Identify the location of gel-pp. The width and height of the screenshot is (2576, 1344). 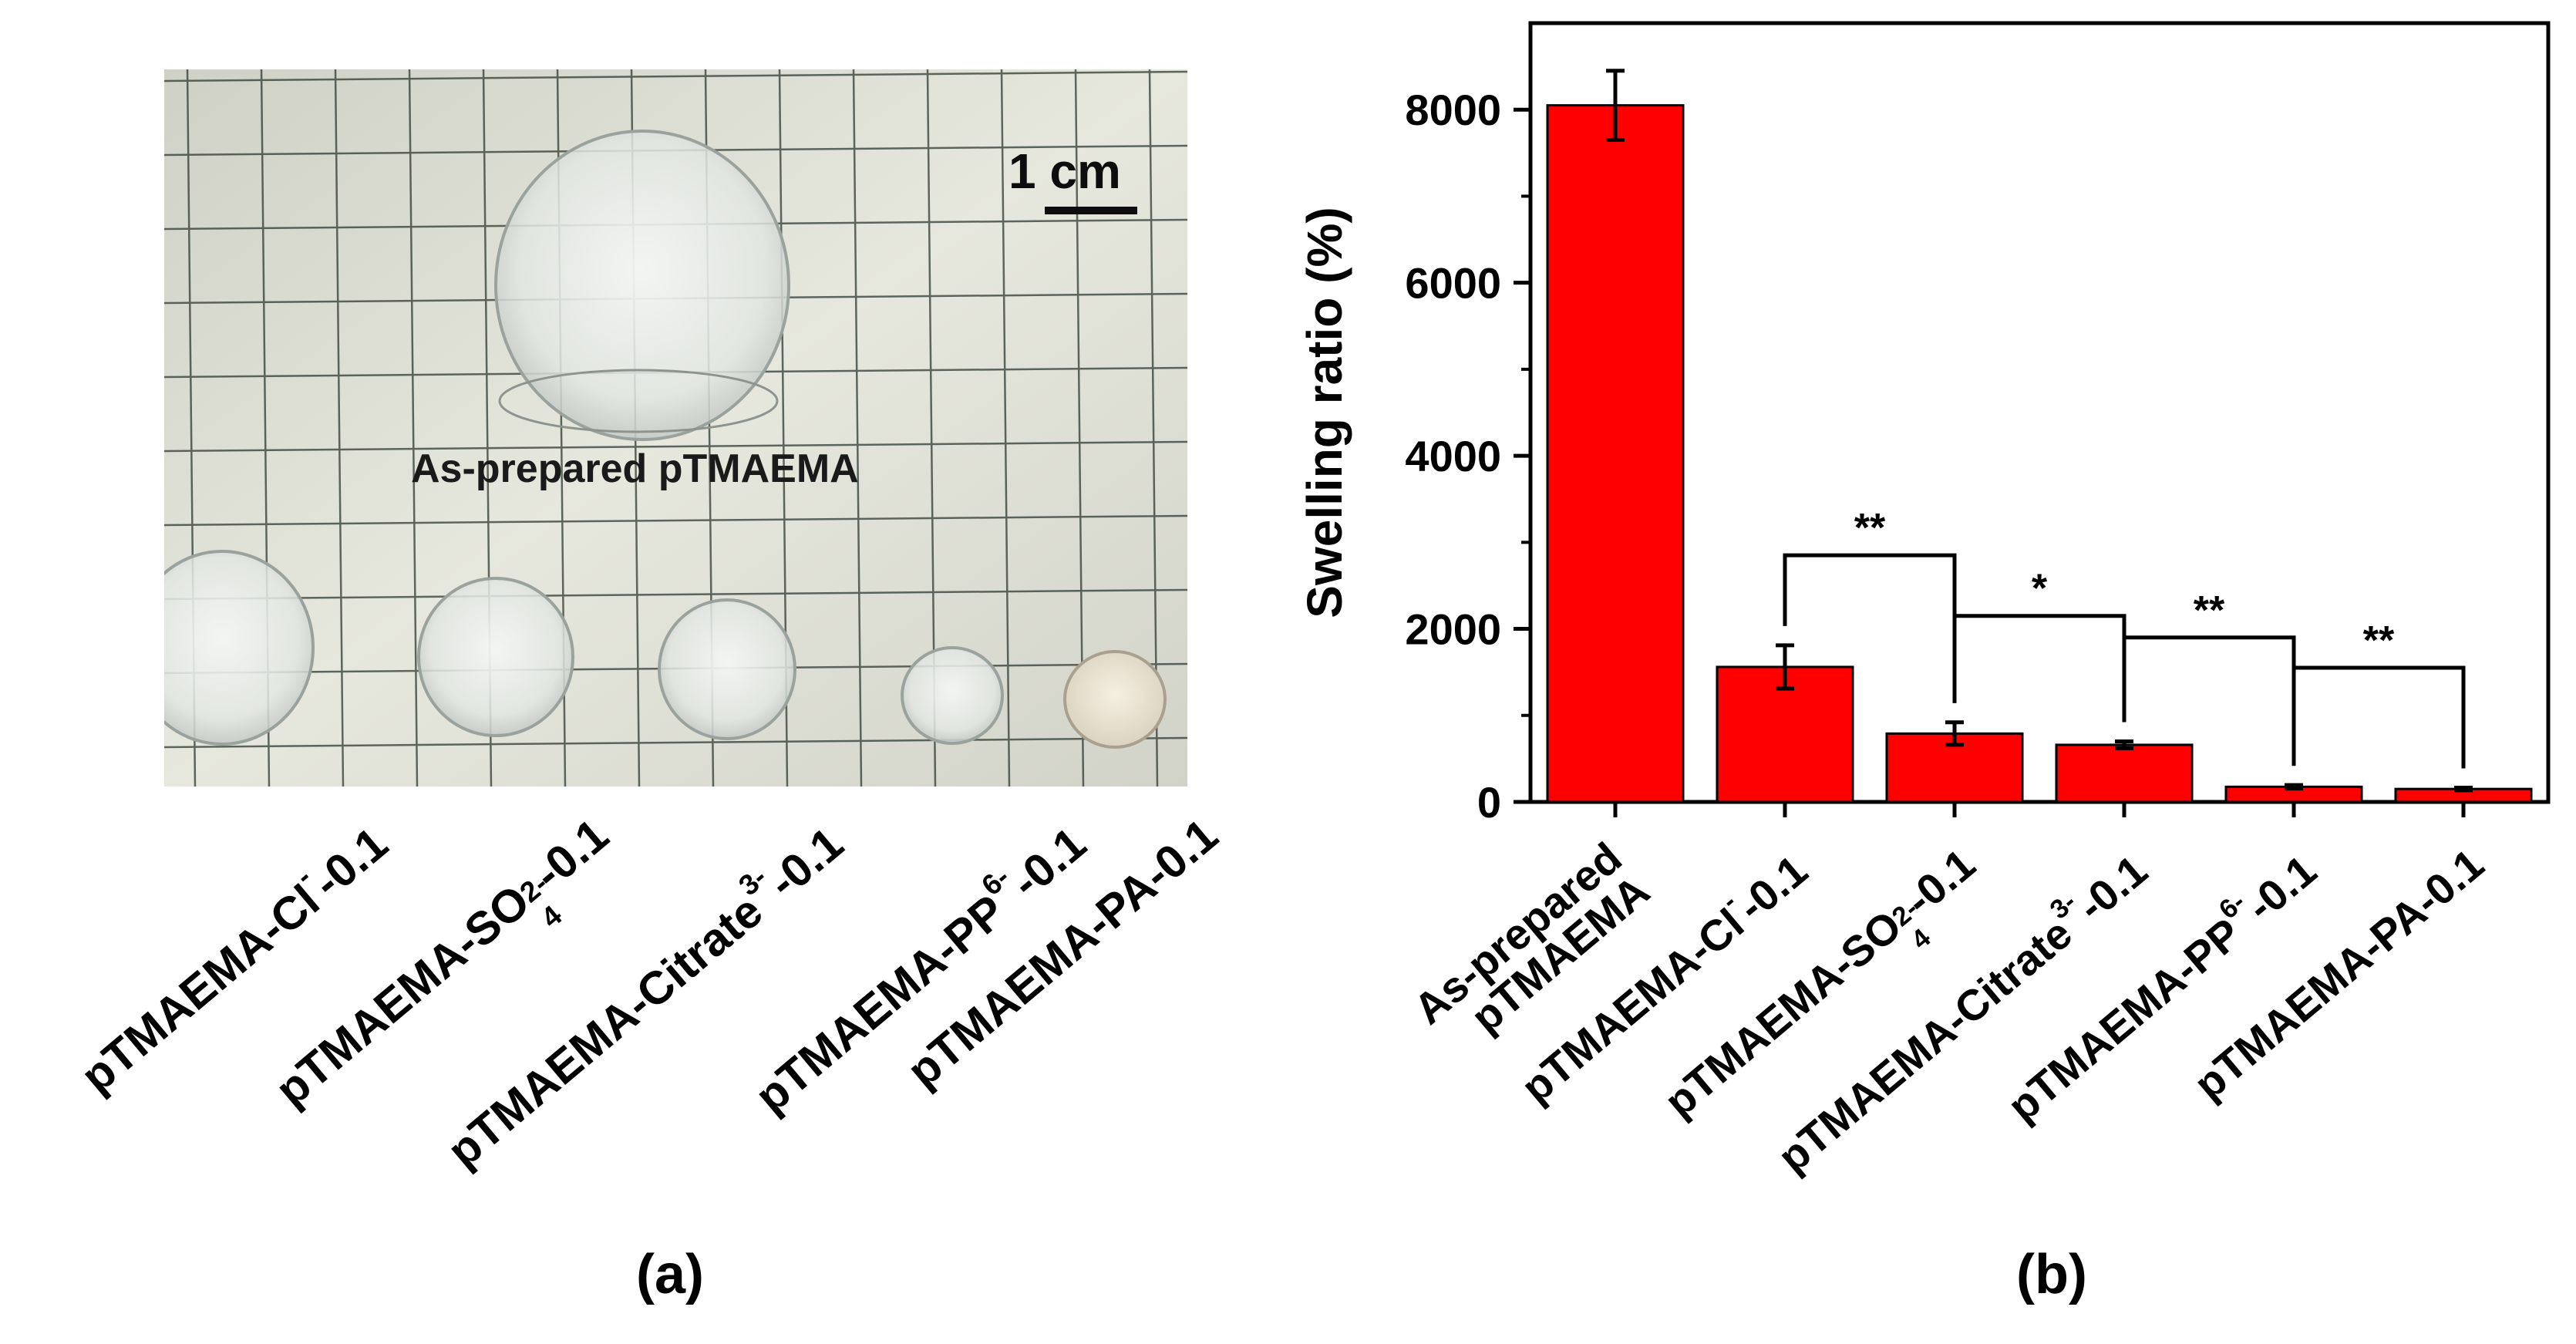
(952, 695).